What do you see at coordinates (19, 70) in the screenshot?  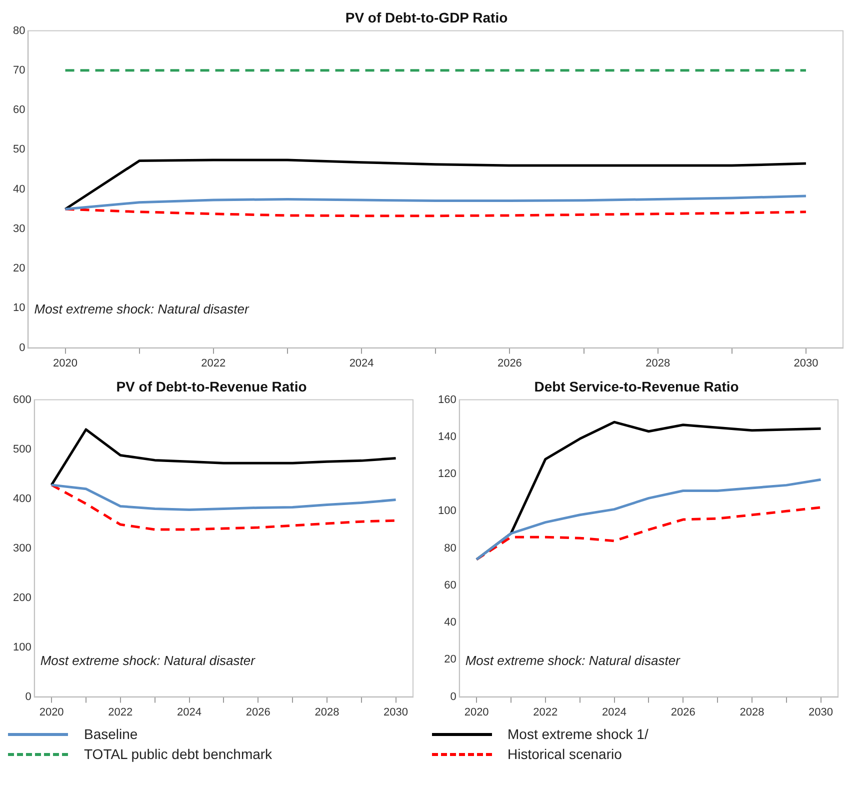 I see `y-tick-label: 70` at bounding box center [19, 70].